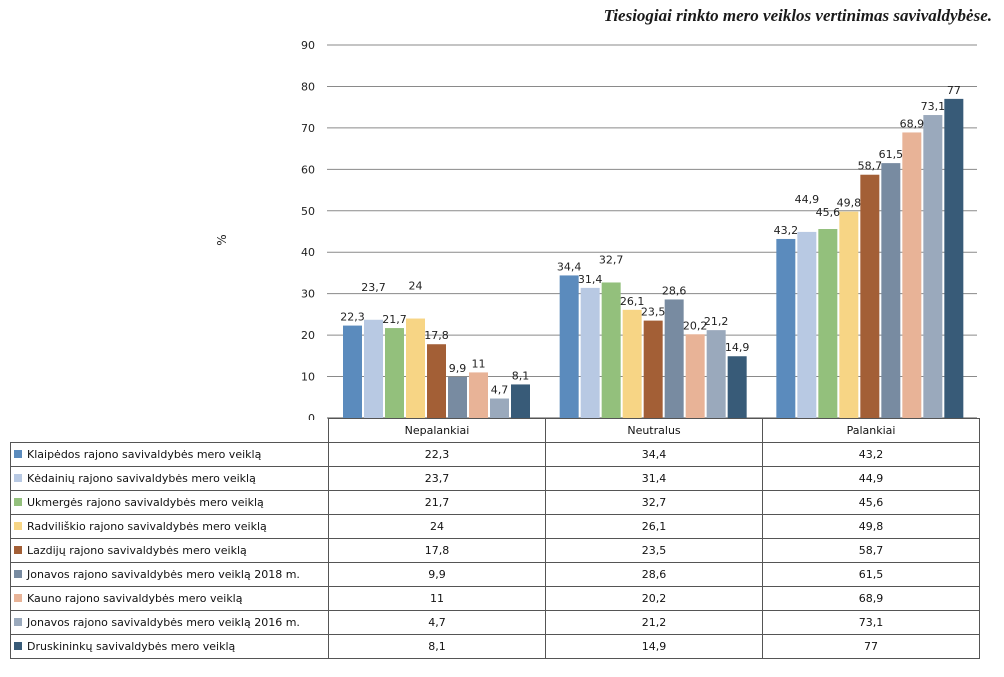 The image size is (1004, 677). I want to click on data-label: 77, so click(954, 90).